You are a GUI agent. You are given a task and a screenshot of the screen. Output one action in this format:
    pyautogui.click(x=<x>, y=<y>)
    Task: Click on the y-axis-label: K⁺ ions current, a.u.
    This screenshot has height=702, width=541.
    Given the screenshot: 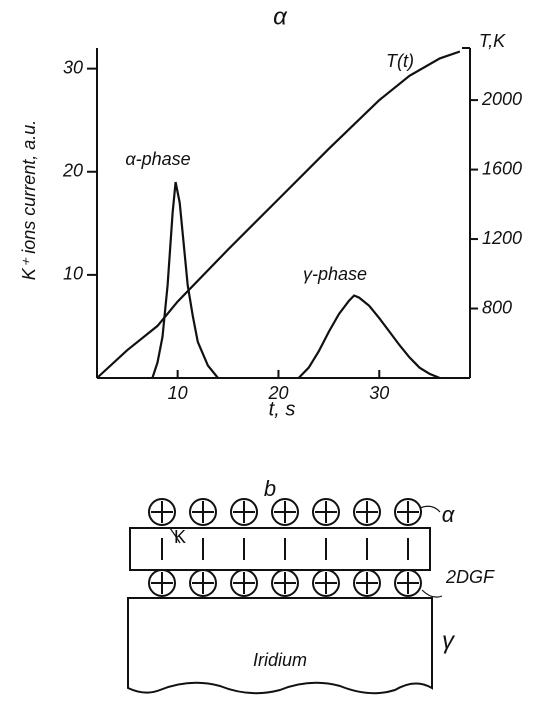 What is the action you would take?
    pyautogui.click(x=29, y=200)
    